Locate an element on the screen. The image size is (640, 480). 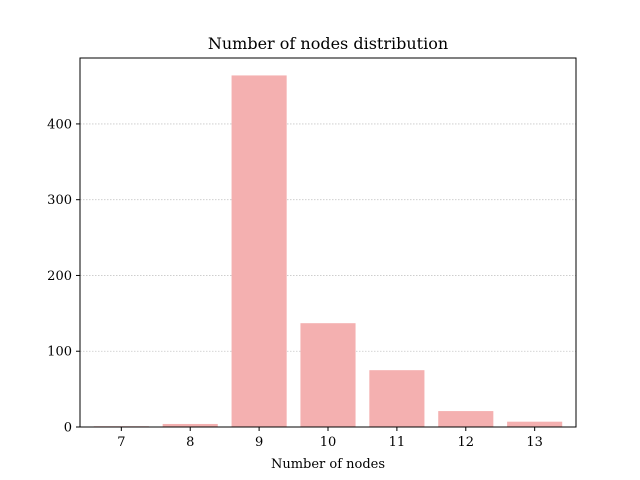
x-axis-ticks: 7 8 9 10 11 12 13 is located at coordinates (330, 438).